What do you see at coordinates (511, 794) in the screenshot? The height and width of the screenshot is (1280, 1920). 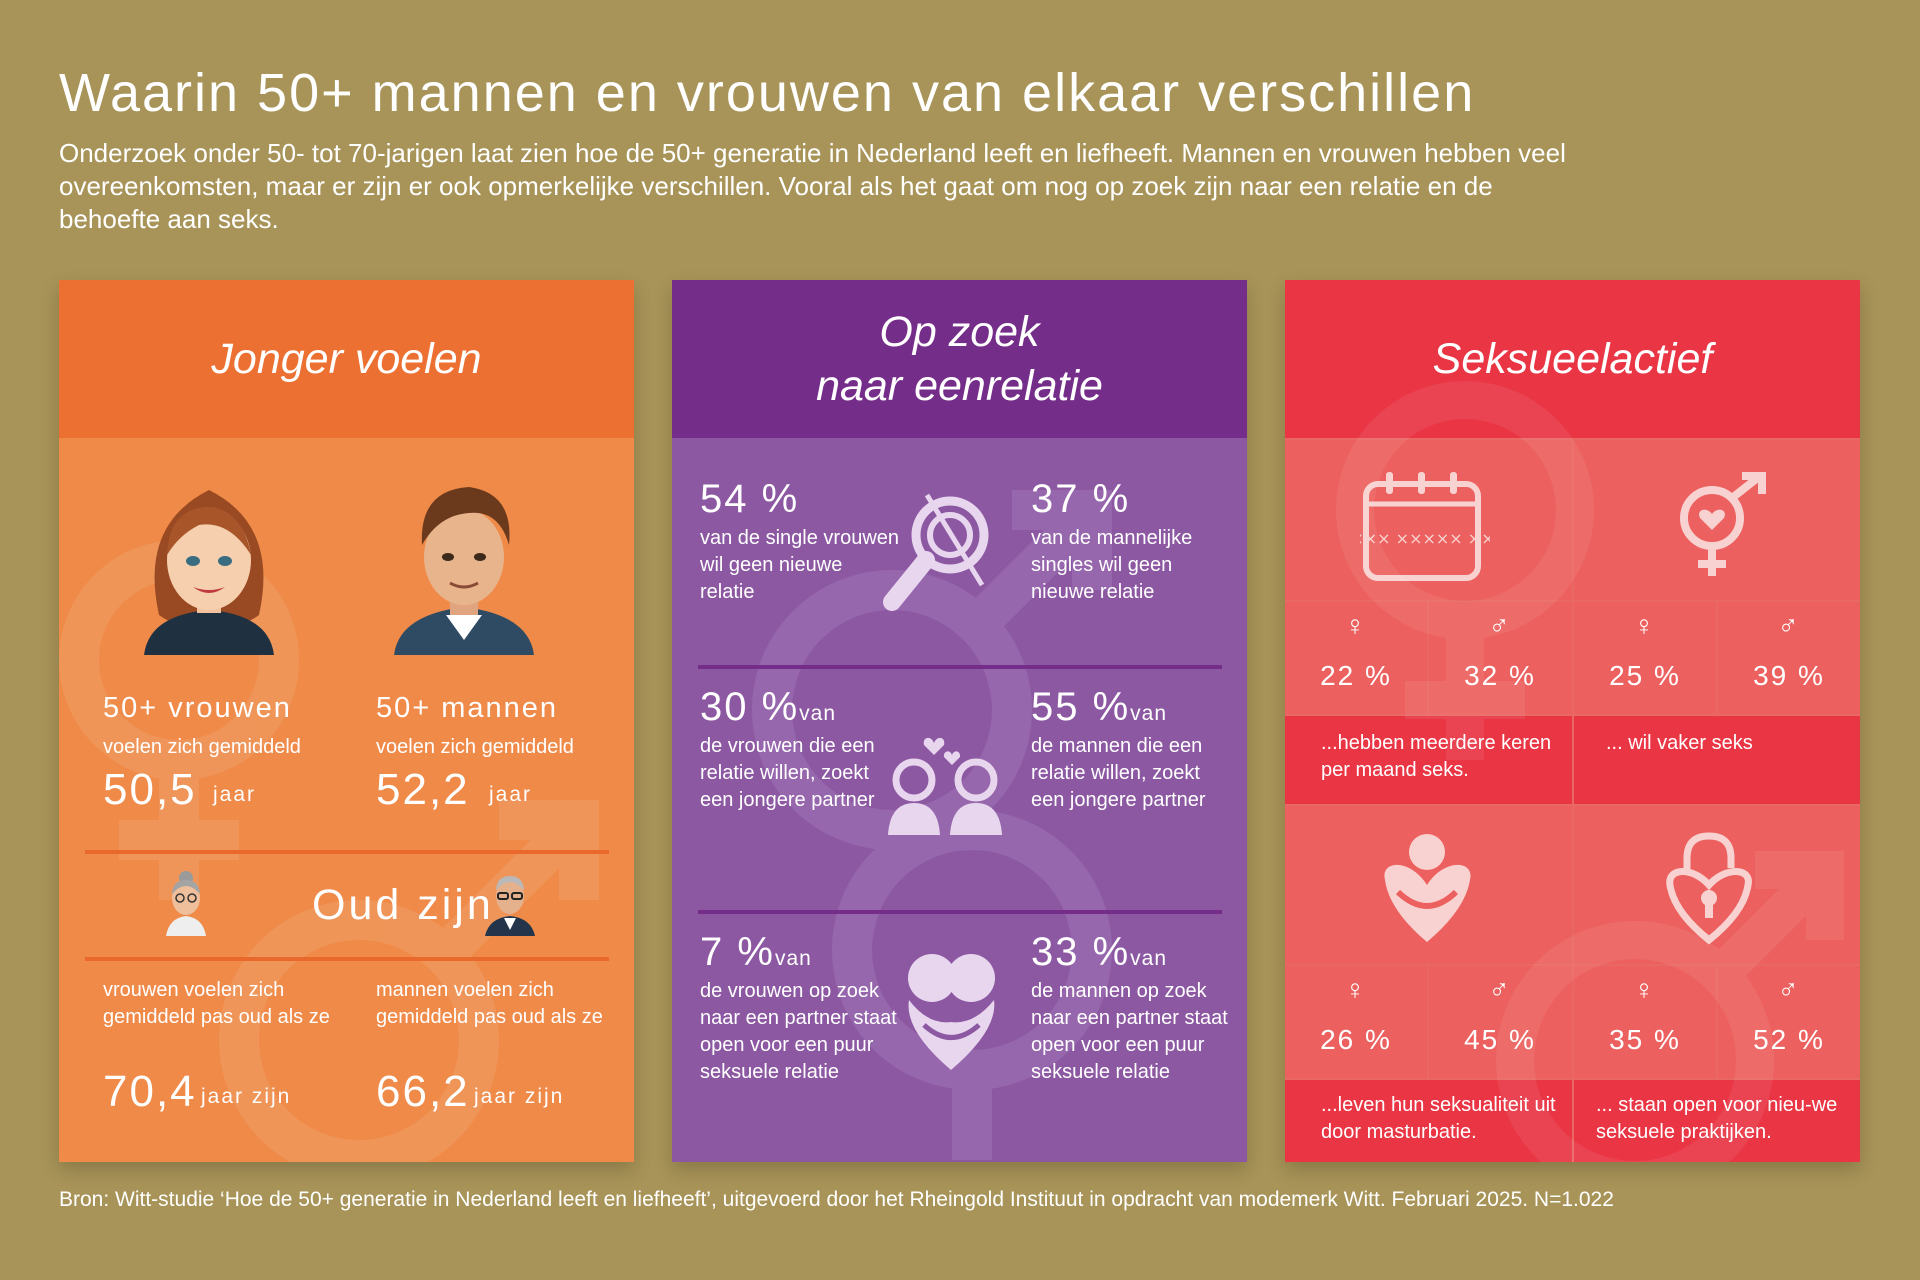 I see `men-unit: jaar` at bounding box center [511, 794].